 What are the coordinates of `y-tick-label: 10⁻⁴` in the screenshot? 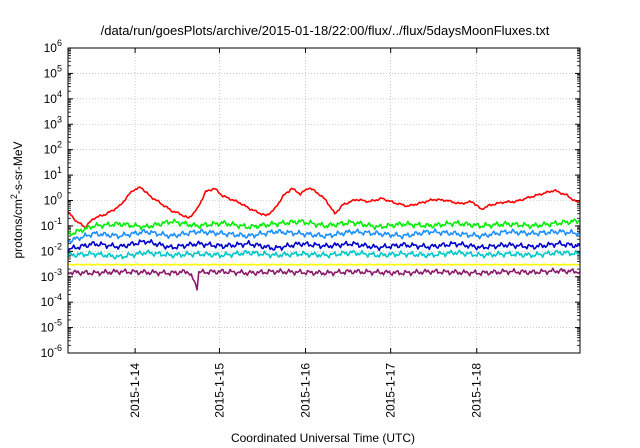 It's located at (51, 300).